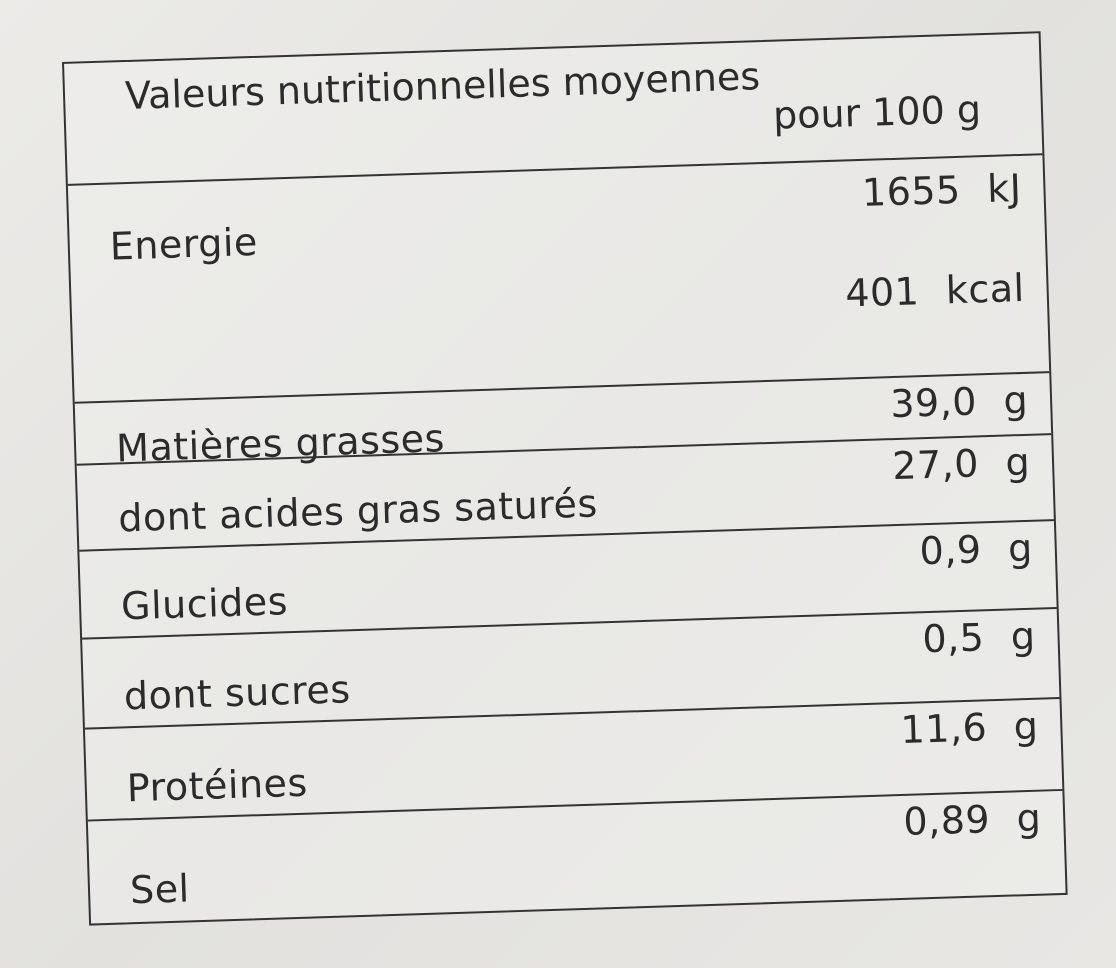  What do you see at coordinates (358, 511) in the screenshot?
I see `row-label: dont acides gras saturés` at bounding box center [358, 511].